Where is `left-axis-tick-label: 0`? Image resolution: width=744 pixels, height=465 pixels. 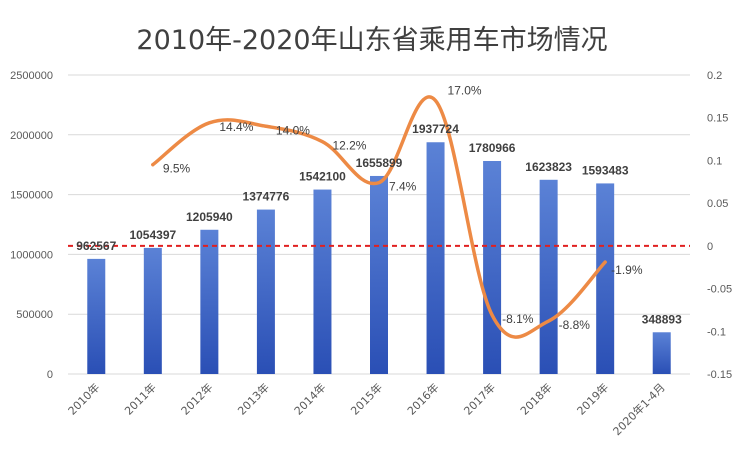 left-axis-tick-label: 0 is located at coordinates (50, 375).